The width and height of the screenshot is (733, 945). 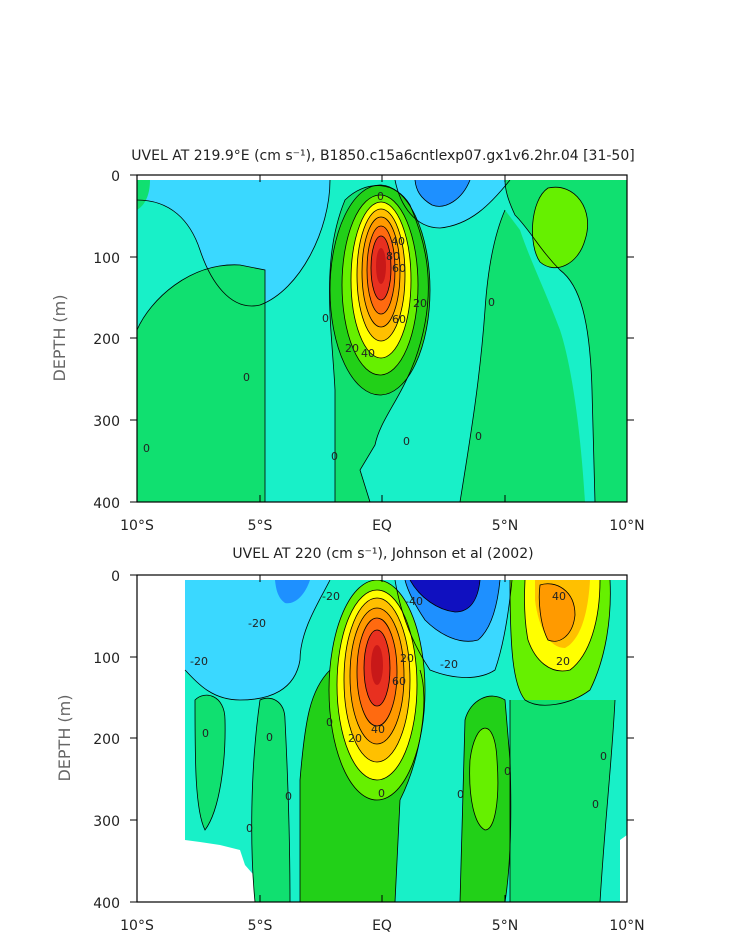 I want to click on p2-label-40-a: 40, so click(x=378, y=729).